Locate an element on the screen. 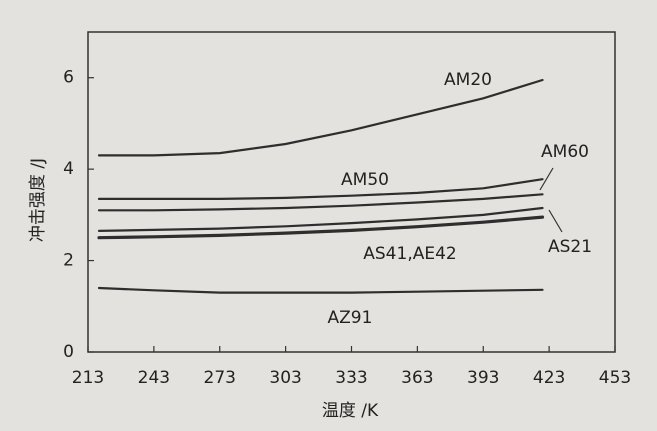 The image size is (657, 431). series-label: AM50 is located at coordinates (365, 180).